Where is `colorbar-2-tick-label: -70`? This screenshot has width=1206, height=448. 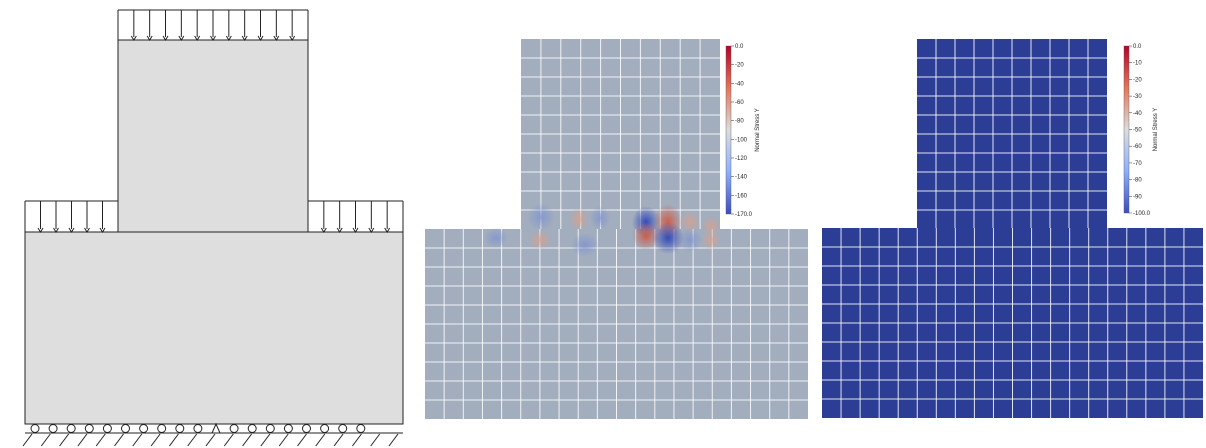 colorbar-2-tick-label: -70 is located at coordinates (1137, 164).